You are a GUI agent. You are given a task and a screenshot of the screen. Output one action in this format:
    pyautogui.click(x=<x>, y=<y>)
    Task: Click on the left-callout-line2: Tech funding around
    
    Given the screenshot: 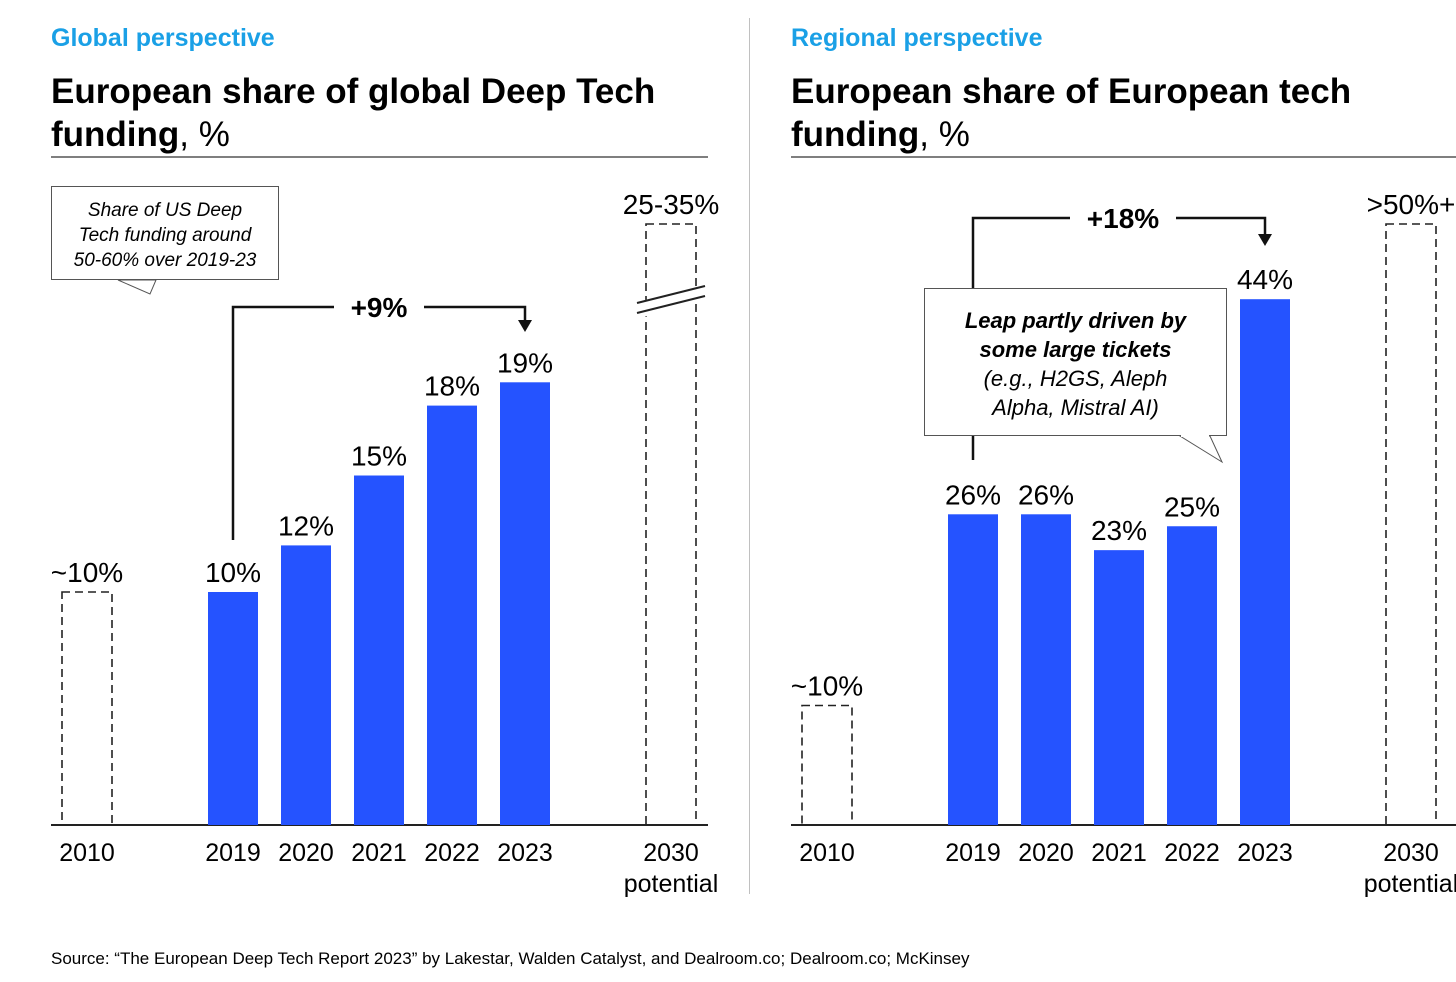 What is the action you would take?
    pyautogui.click(x=165, y=235)
    